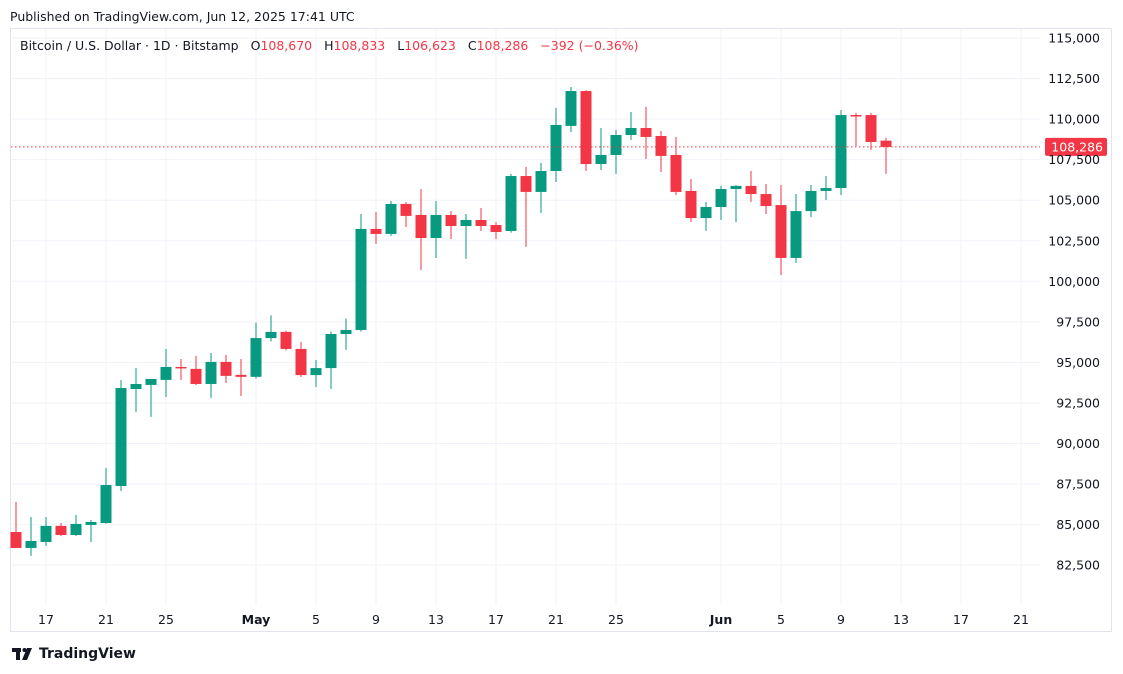 Image resolution: width=1123 pixels, height=674 pixels. I want to click on low-value: 106,623, so click(430, 45).